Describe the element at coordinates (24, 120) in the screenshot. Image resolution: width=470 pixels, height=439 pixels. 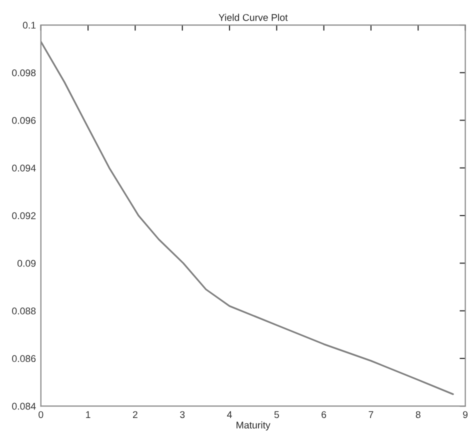
I see `y-tick-label: 0.096` at that location.